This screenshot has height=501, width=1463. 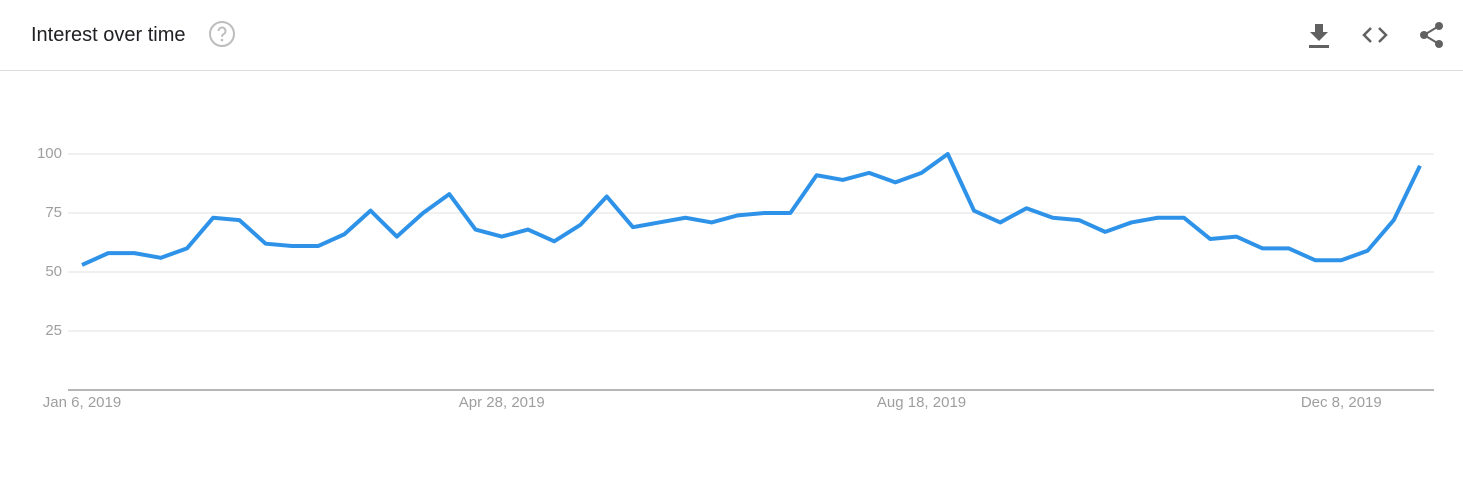 What do you see at coordinates (108, 35) in the screenshot?
I see `card-title: Interest over time` at bounding box center [108, 35].